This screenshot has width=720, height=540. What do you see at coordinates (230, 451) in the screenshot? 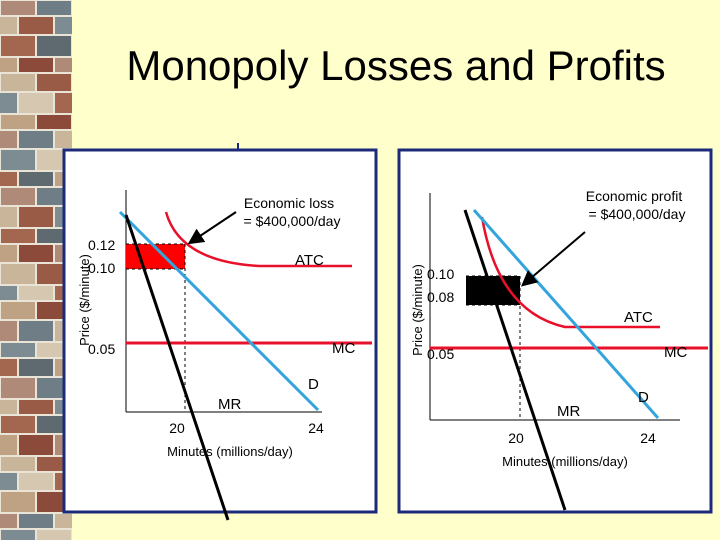
I see `loss-x-axis-label: Minutes (millions/day)` at bounding box center [230, 451].